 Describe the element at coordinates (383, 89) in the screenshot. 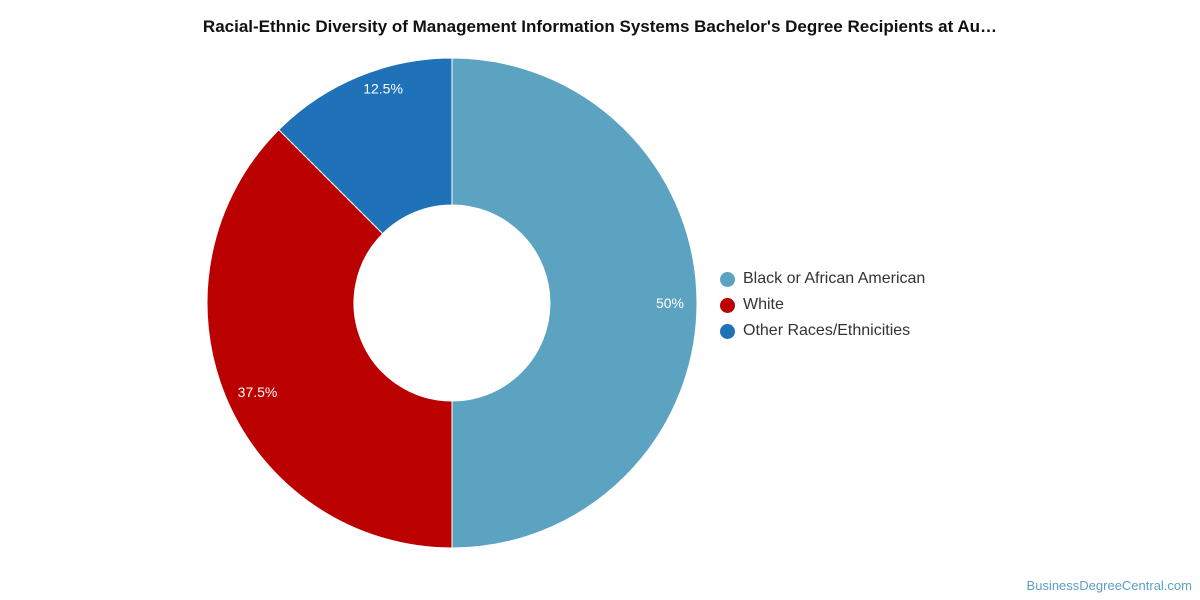

I see `slice-label-other-races-ethnicities: 12.5%` at that location.